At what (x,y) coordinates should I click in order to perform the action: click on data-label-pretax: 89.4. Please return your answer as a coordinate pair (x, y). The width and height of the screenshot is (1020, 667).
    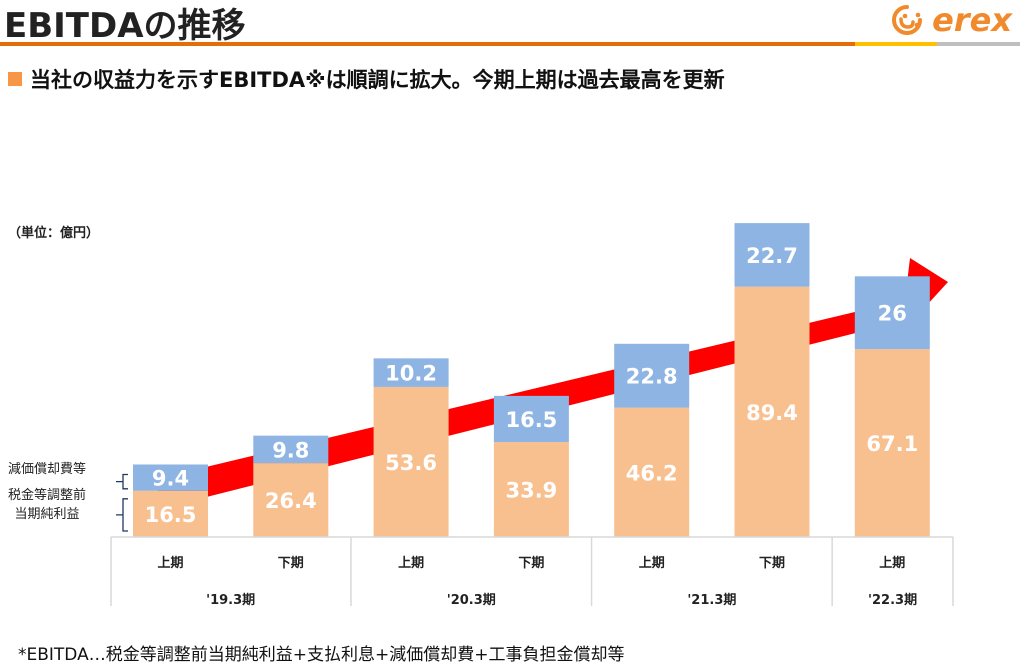
    Looking at the image, I should click on (772, 413).